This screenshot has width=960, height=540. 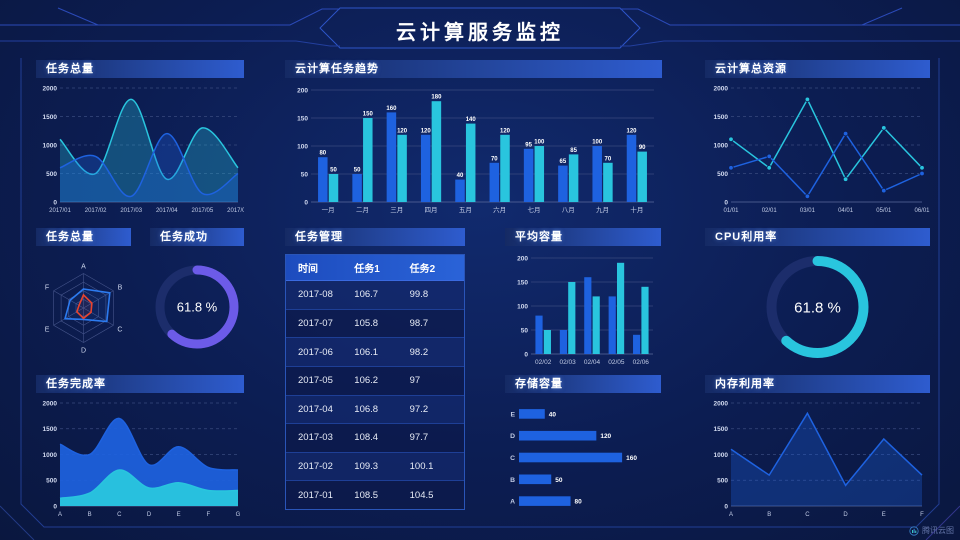 What do you see at coordinates (512, 480) in the screenshot?
I see `svg-text: B` at bounding box center [512, 480].